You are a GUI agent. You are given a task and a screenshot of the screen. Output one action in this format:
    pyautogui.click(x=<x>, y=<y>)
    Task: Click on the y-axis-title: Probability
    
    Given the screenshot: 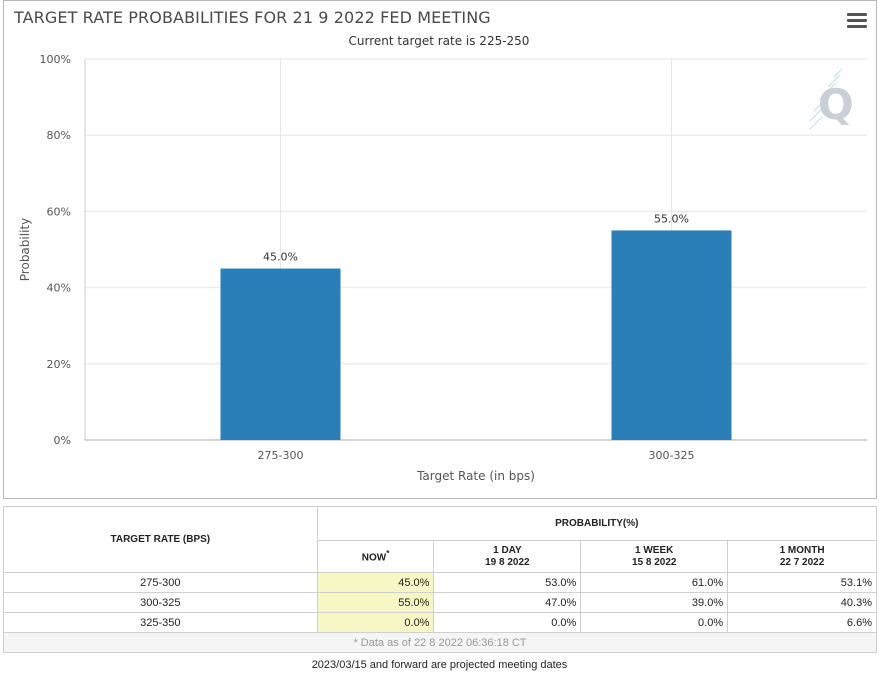 What is the action you would take?
    pyautogui.click(x=25, y=249)
    